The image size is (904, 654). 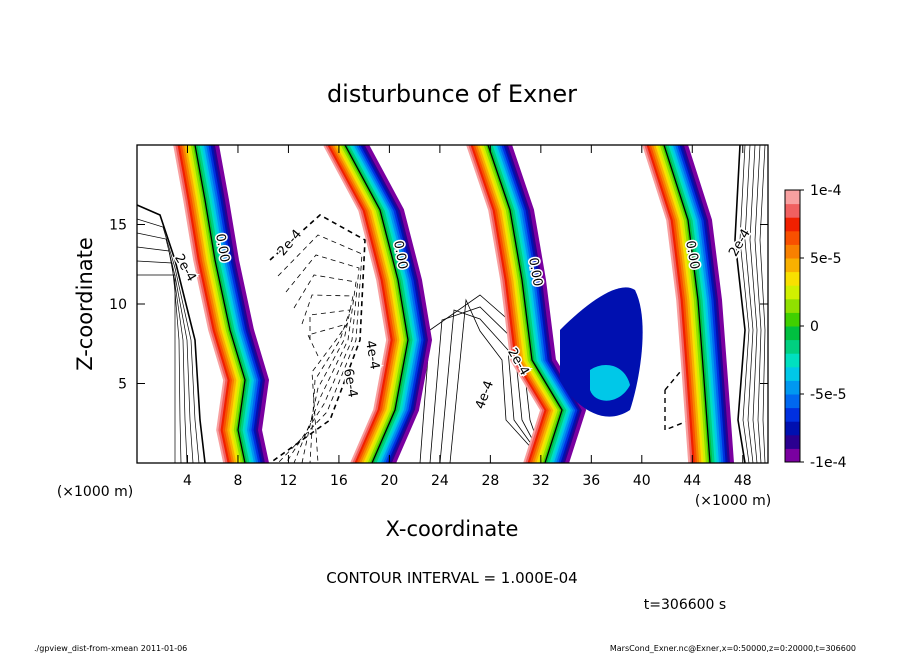 What do you see at coordinates (591, 481) in the screenshot?
I see `x-tick-label: 36` at bounding box center [591, 481].